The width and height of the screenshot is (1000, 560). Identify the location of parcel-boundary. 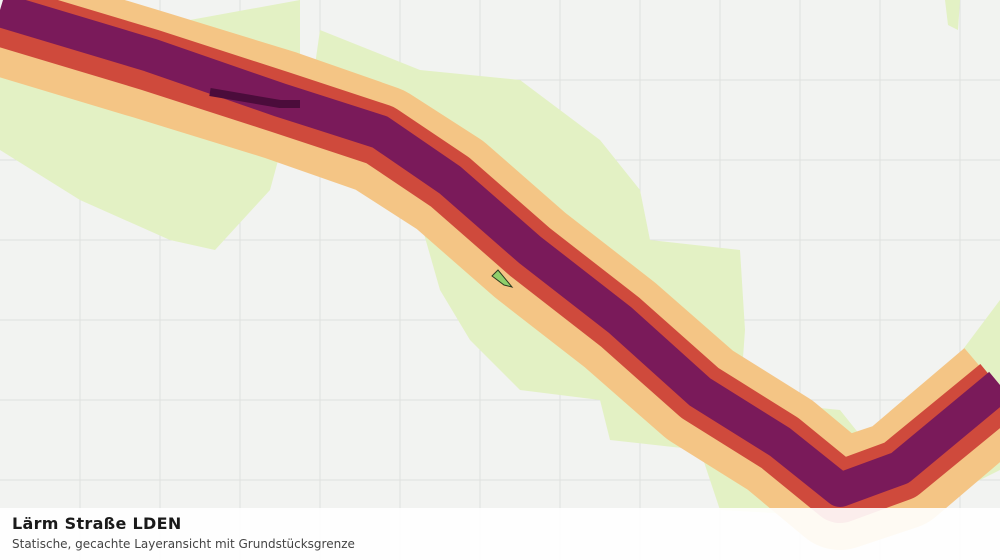
(502, 278).